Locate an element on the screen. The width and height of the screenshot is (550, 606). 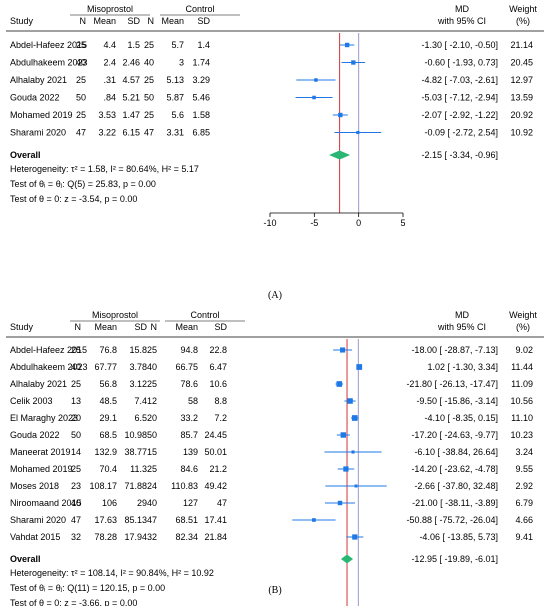
study-md-ci: -6.10 [ -38.84, 26.64] is located at coordinates (456, 452).